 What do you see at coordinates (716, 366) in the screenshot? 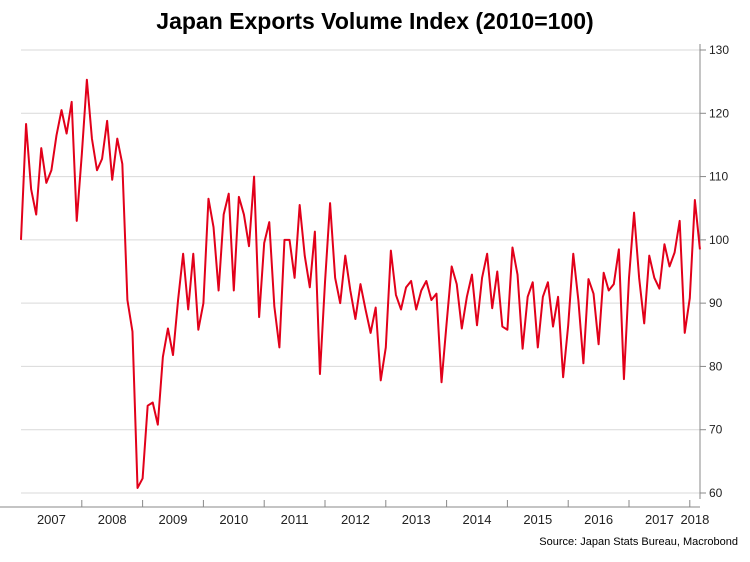
I see `y-tick-label-80: 80` at bounding box center [716, 366].